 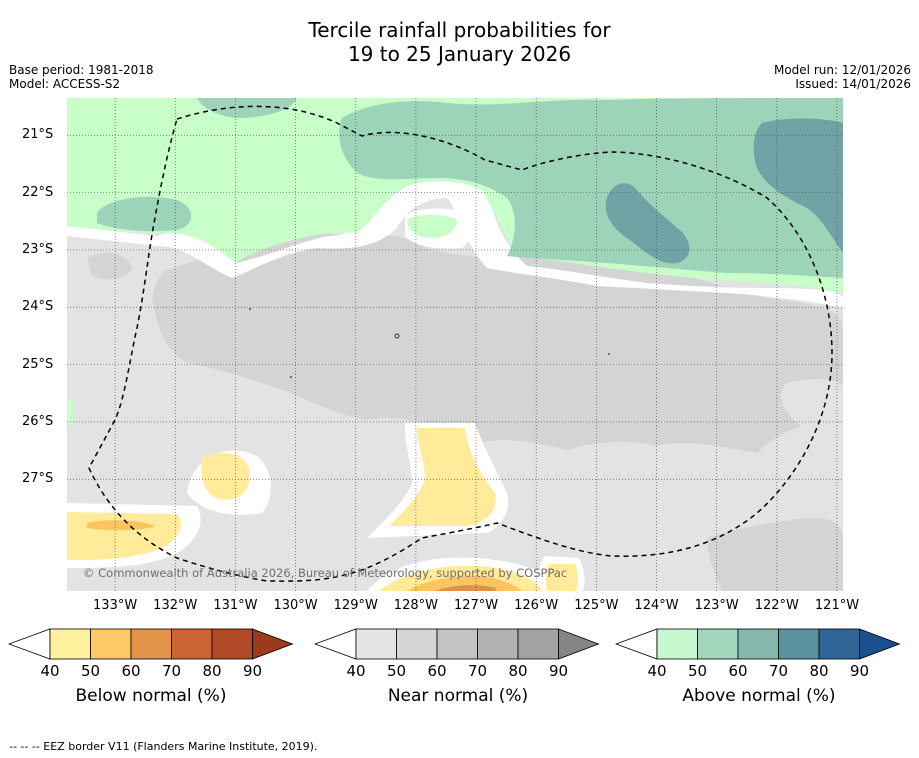 I want to click on colorbar-above-tick: 80, so click(x=819, y=671).